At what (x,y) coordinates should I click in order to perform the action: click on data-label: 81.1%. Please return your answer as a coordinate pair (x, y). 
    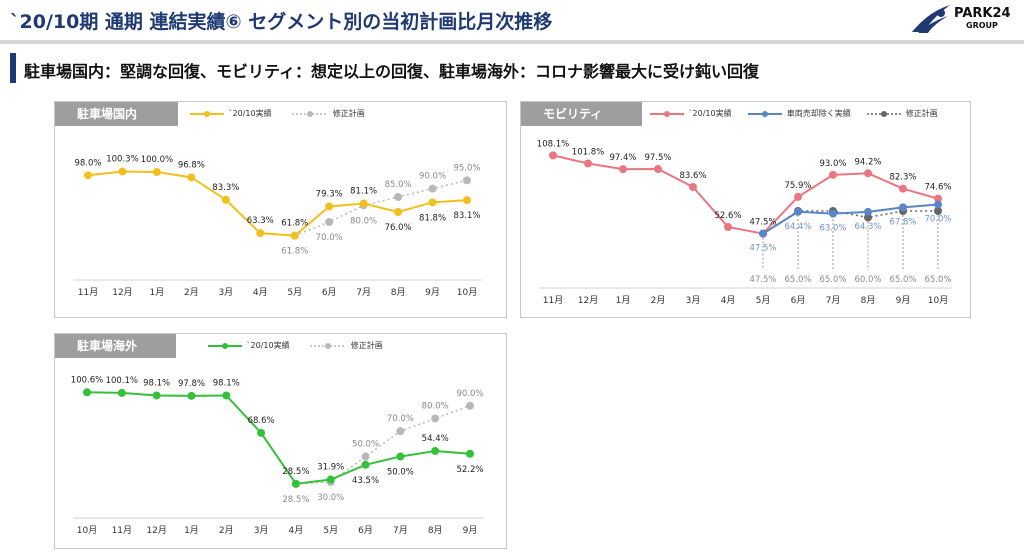
    Looking at the image, I should click on (363, 192).